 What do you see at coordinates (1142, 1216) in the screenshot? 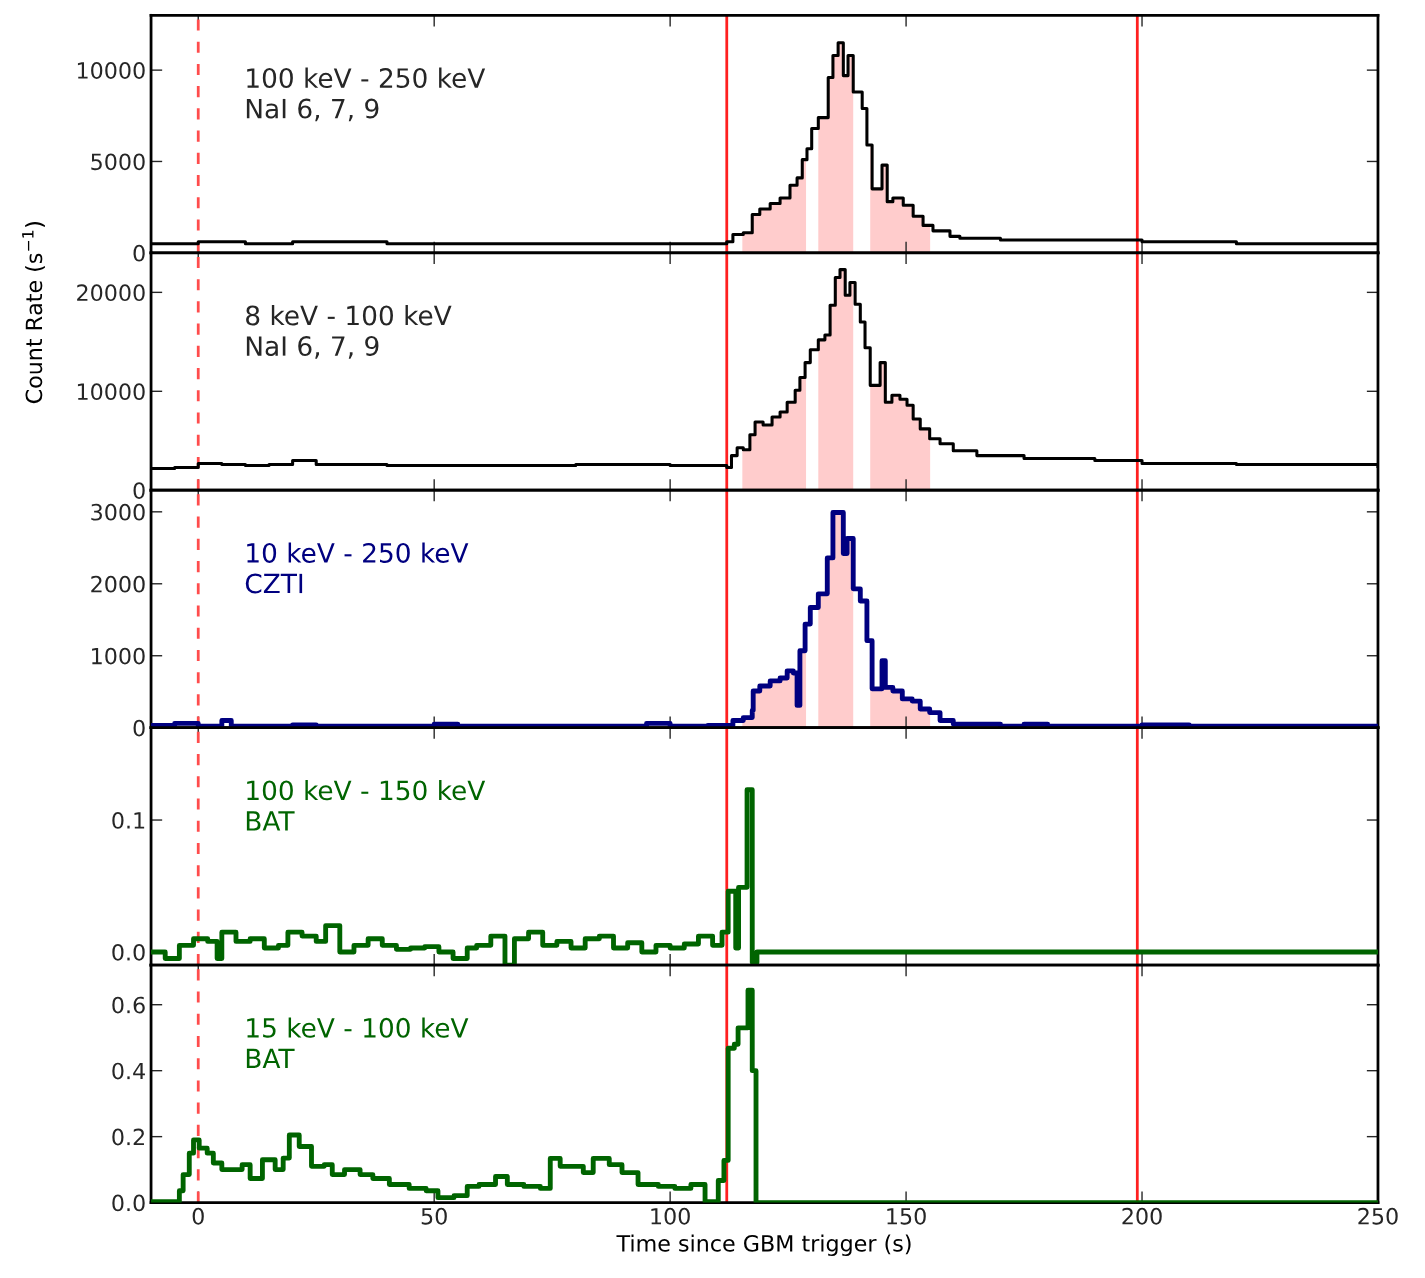
I see `x-tick-label: 200` at bounding box center [1142, 1216].